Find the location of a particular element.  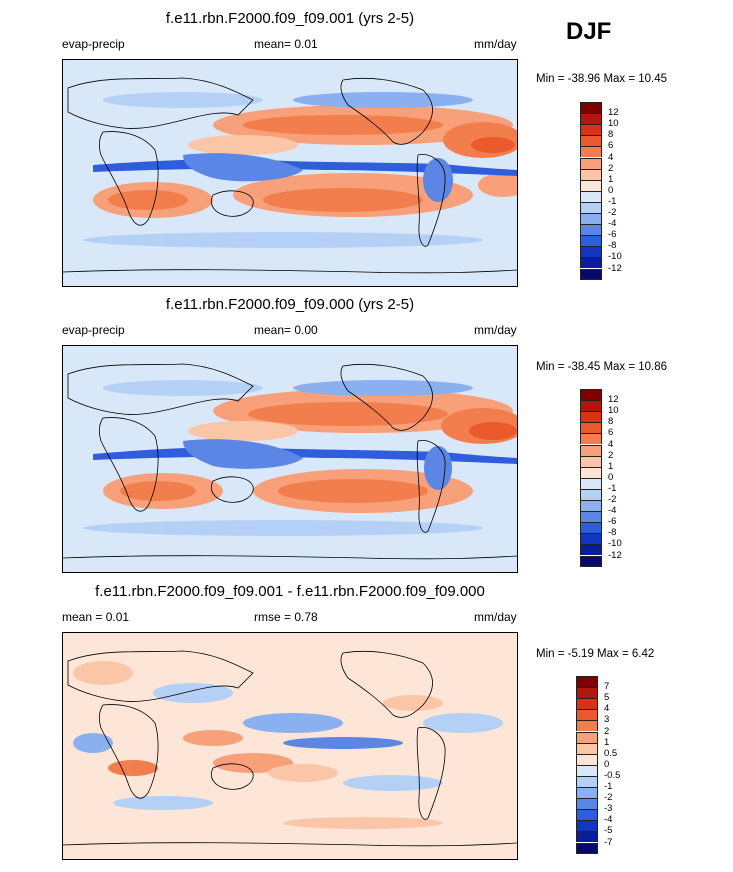

panel-1-title: f.e11.rbn.F2000.f09_f09.001 (yrs 2-5) is located at coordinates (290, 18).